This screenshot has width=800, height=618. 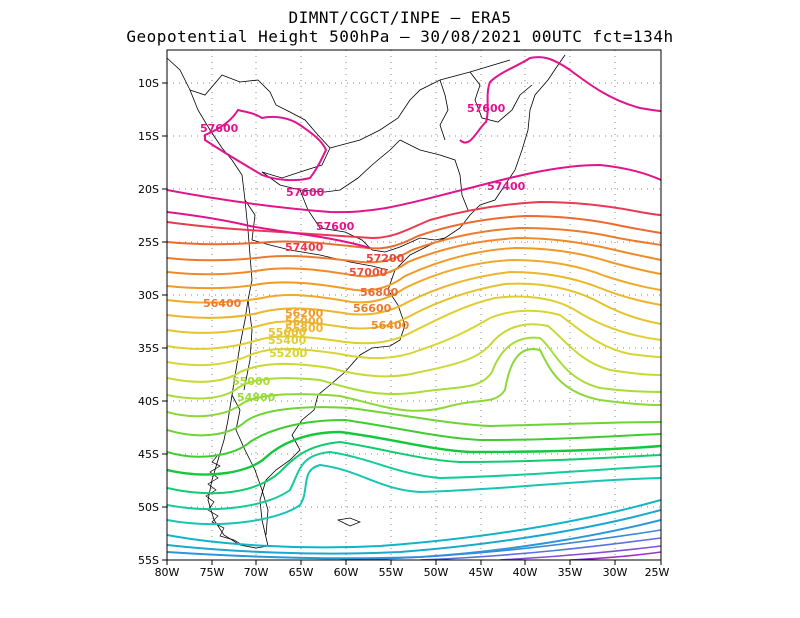 What do you see at coordinates (372, 308) in the screenshot?
I see `contour-label: 56600` at bounding box center [372, 308].